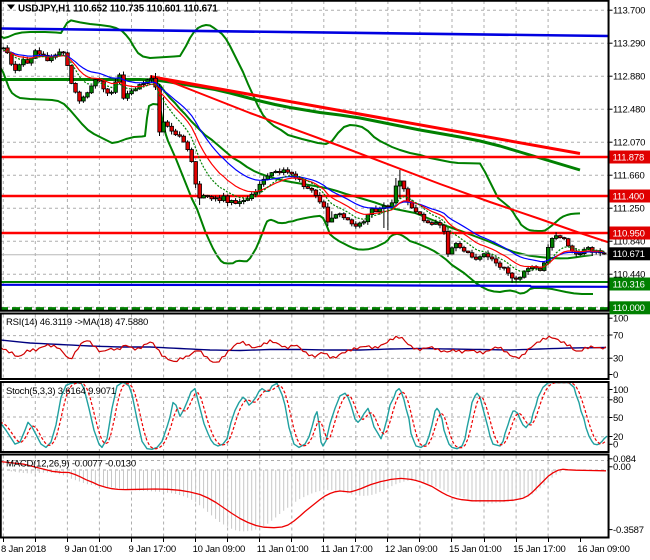  What do you see at coordinates (283, 549) in the screenshot?
I see `svg-text: 11 Jan 01:00` at bounding box center [283, 549].